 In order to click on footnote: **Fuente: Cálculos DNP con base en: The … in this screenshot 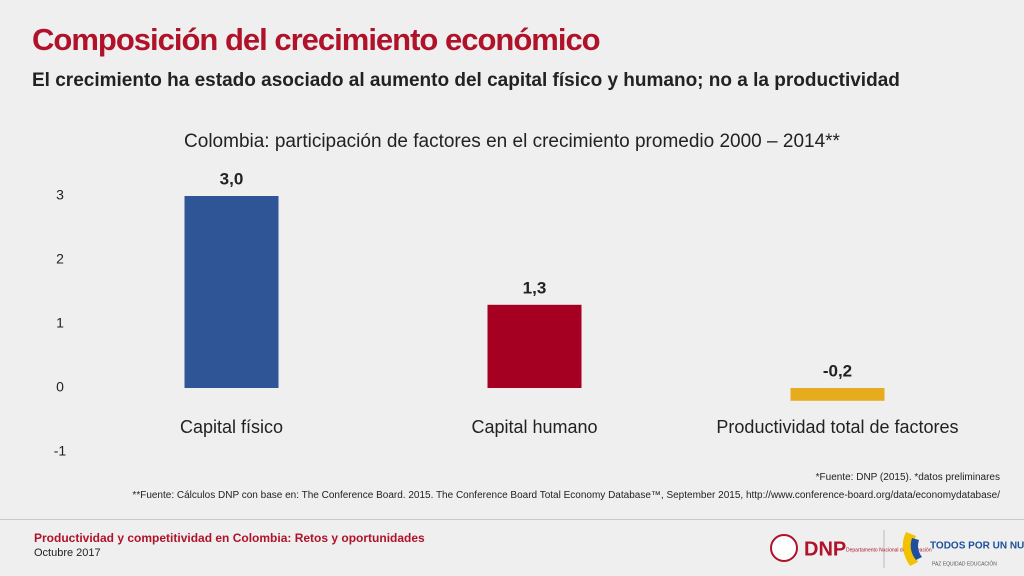, I will do `click(566, 495)`.